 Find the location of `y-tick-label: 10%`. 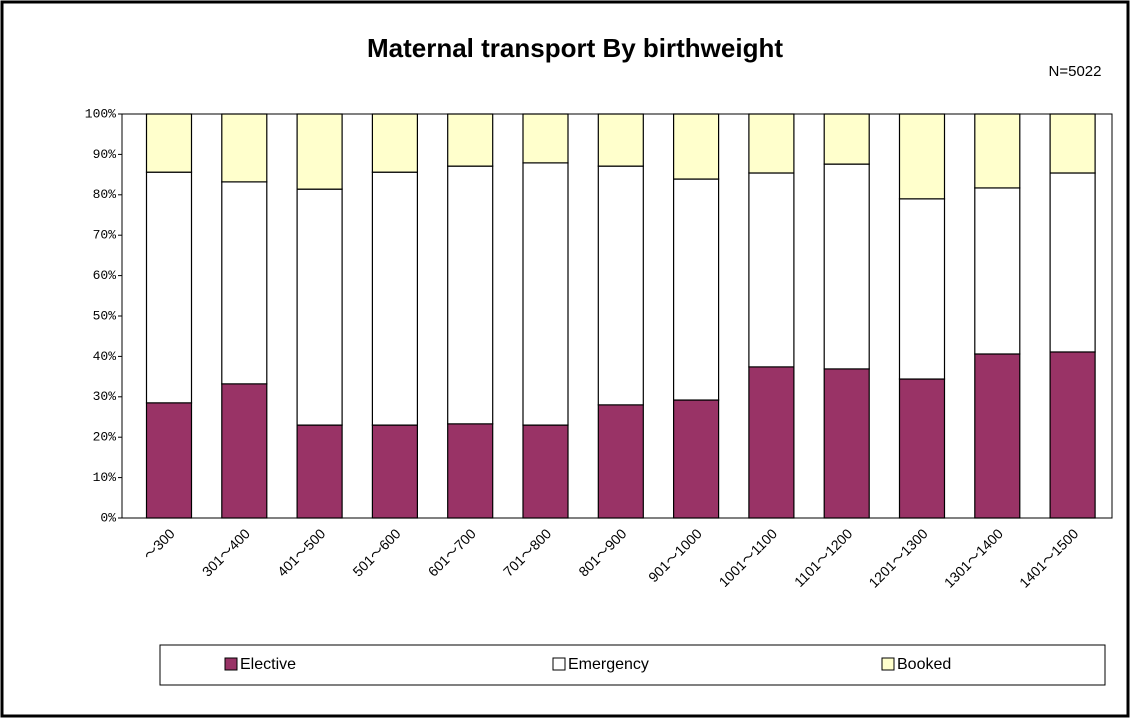

y-tick-label: 10% is located at coordinates (105, 477).